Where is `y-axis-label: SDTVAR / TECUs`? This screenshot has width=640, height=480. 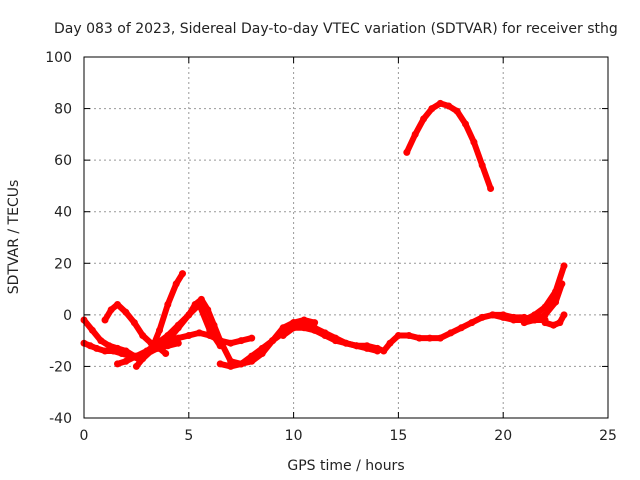 y-axis-label: SDTVAR / TECUs is located at coordinates (14, 237).